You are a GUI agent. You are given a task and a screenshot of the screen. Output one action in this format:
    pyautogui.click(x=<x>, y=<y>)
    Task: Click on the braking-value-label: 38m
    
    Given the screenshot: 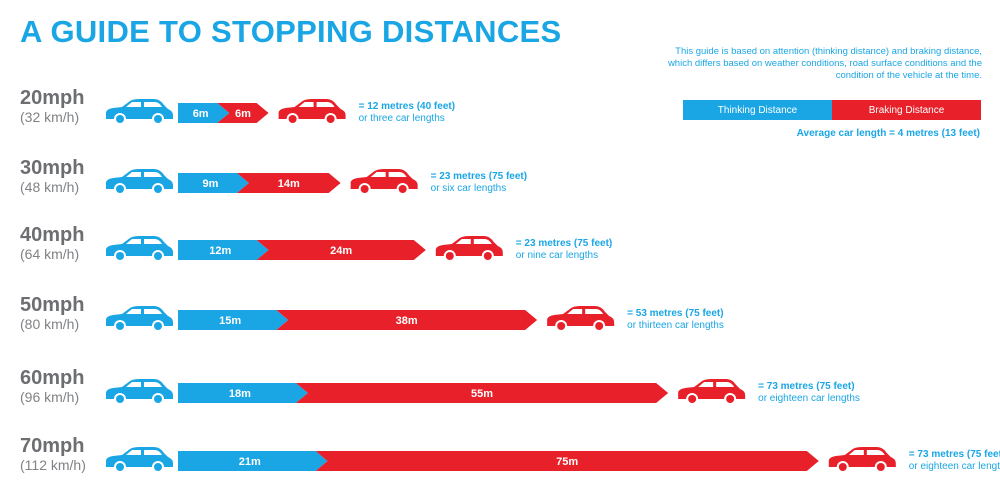 What is the action you would take?
    pyautogui.click(x=407, y=321)
    